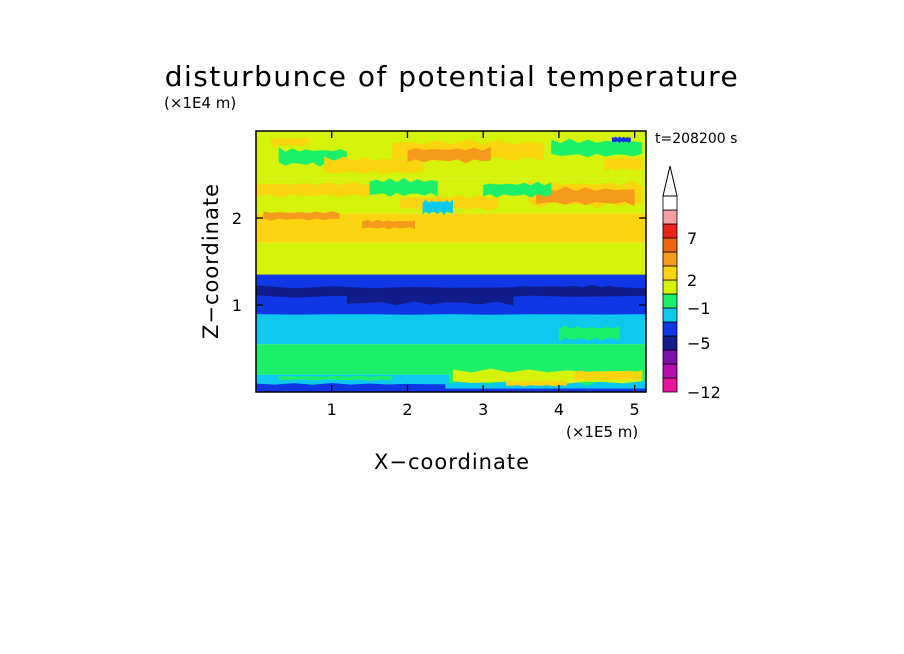 Image resolution: width=904 pixels, height=654 pixels. Describe the element at coordinates (237, 218) in the screenshot. I see `y-tick-label-1: 2` at that location.